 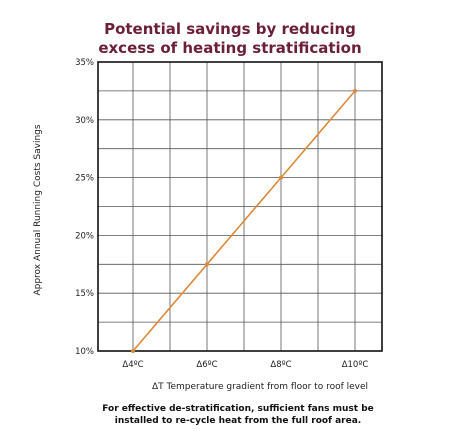 I want to click on x-tick-label: Δ10ºC, so click(x=355, y=365).